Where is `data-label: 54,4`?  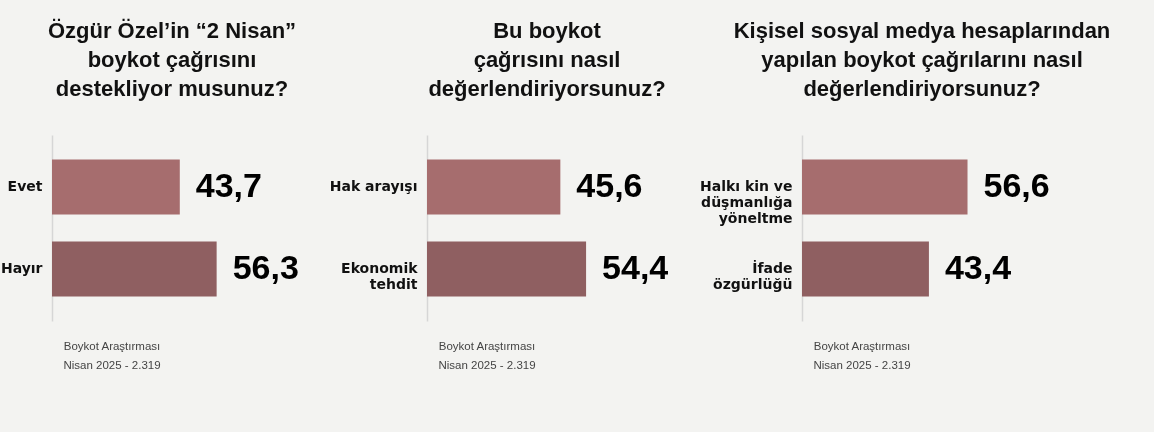 data-label: 54,4 is located at coordinates (635, 266).